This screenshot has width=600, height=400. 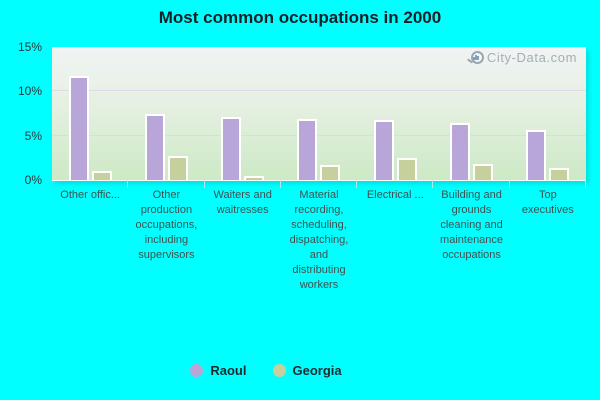 I want to click on category-label: Waiters and waitresses, so click(x=242, y=202).